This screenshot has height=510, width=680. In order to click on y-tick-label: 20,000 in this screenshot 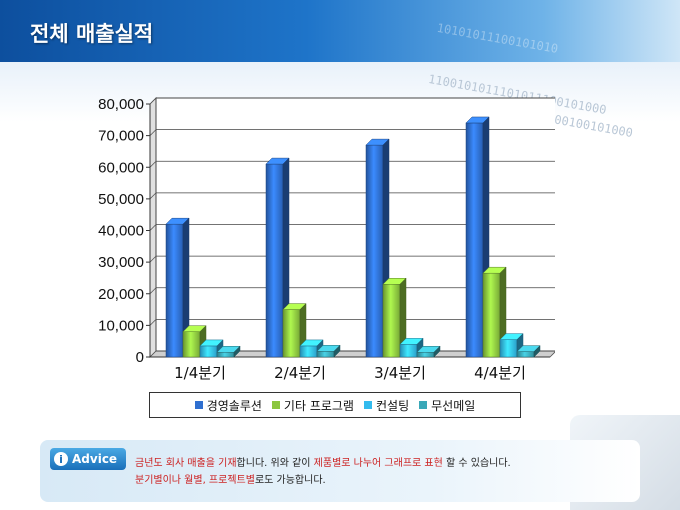, I will do `click(121, 294)`.